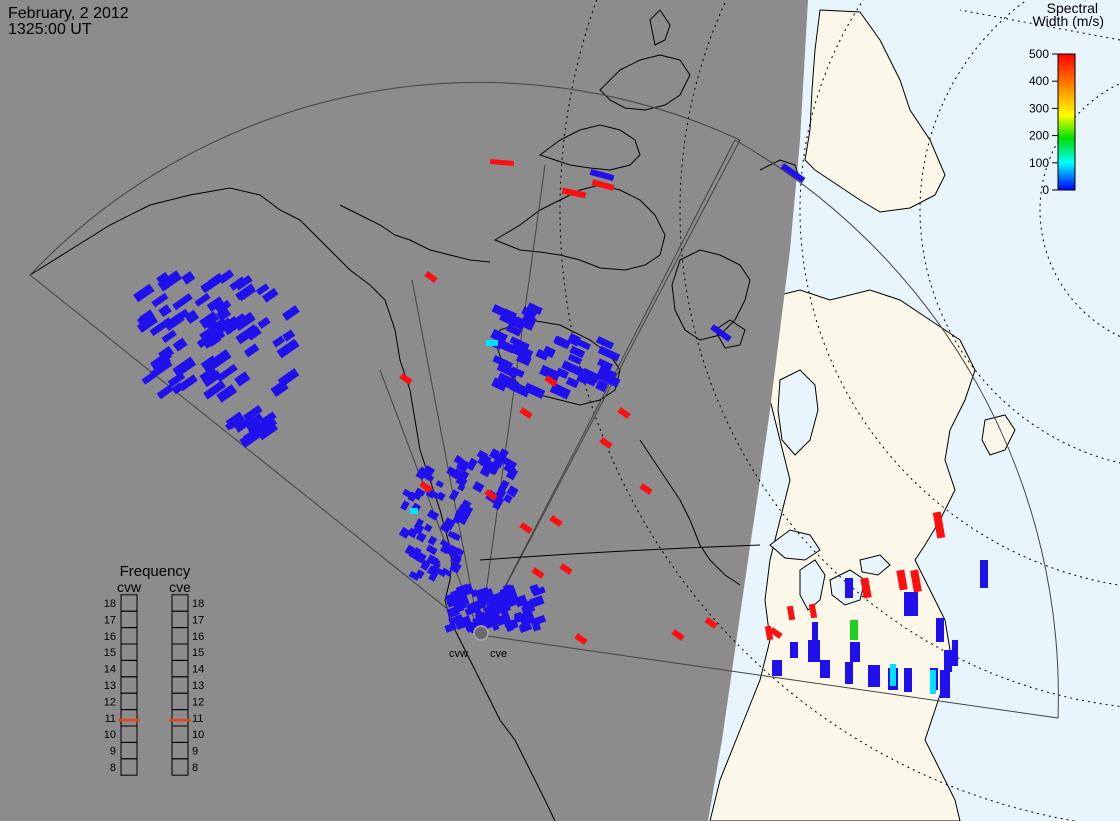  Describe the element at coordinates (198, 670) in the screenshot. I see `frequency-scale-label: 14` at that location.